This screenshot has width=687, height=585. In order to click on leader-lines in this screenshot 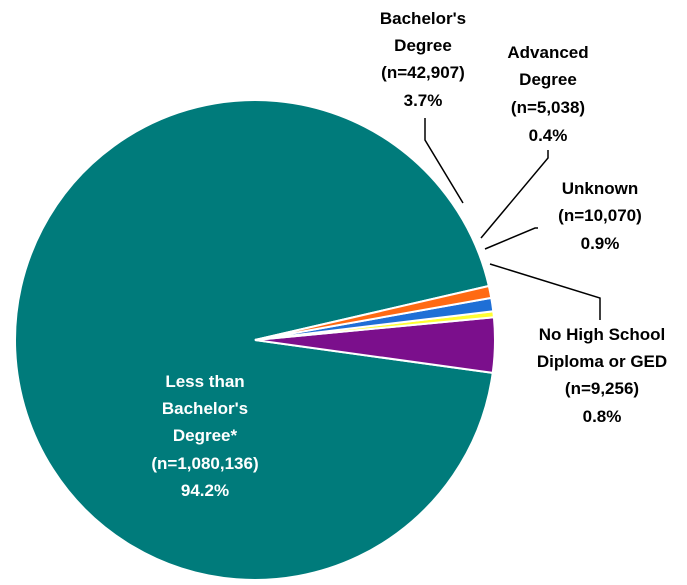, I will do `click(512, 219)`.